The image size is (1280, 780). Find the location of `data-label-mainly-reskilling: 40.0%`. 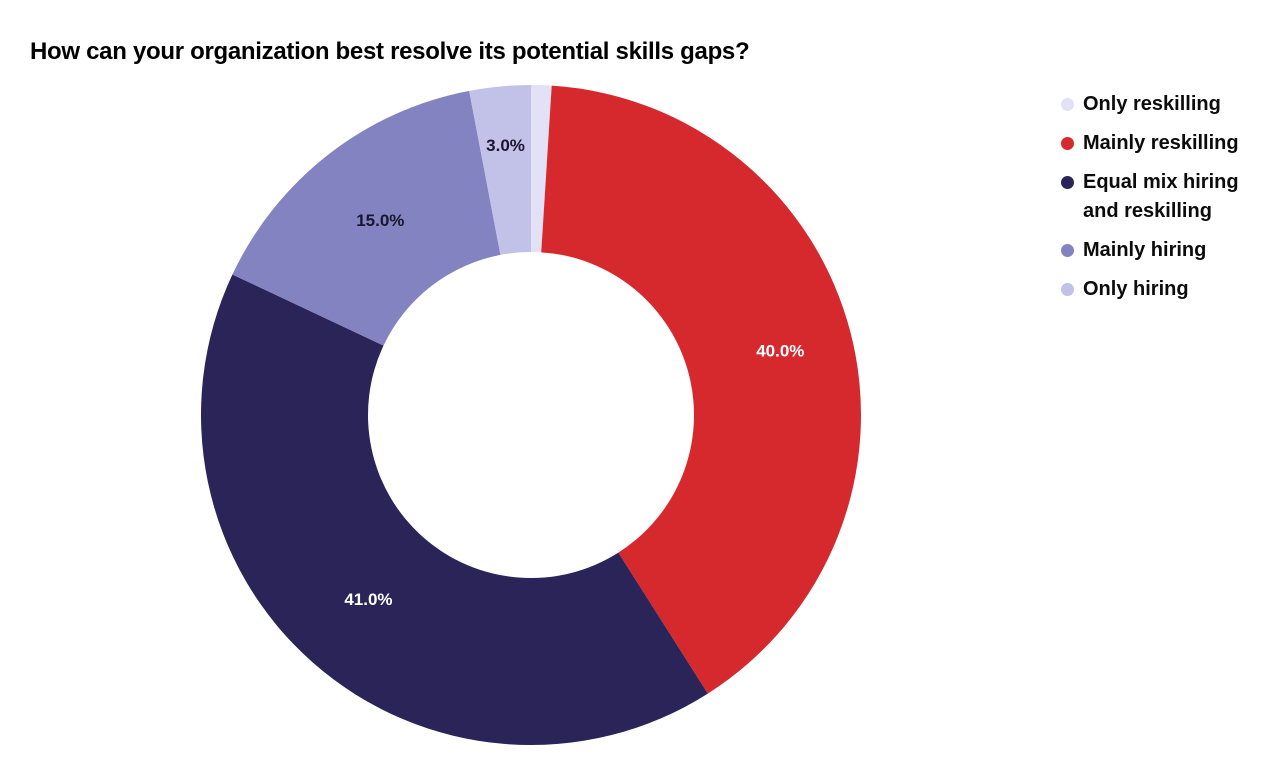

data-label-mainly-reskilling: 40.0% is located at coordinates (780, 350).